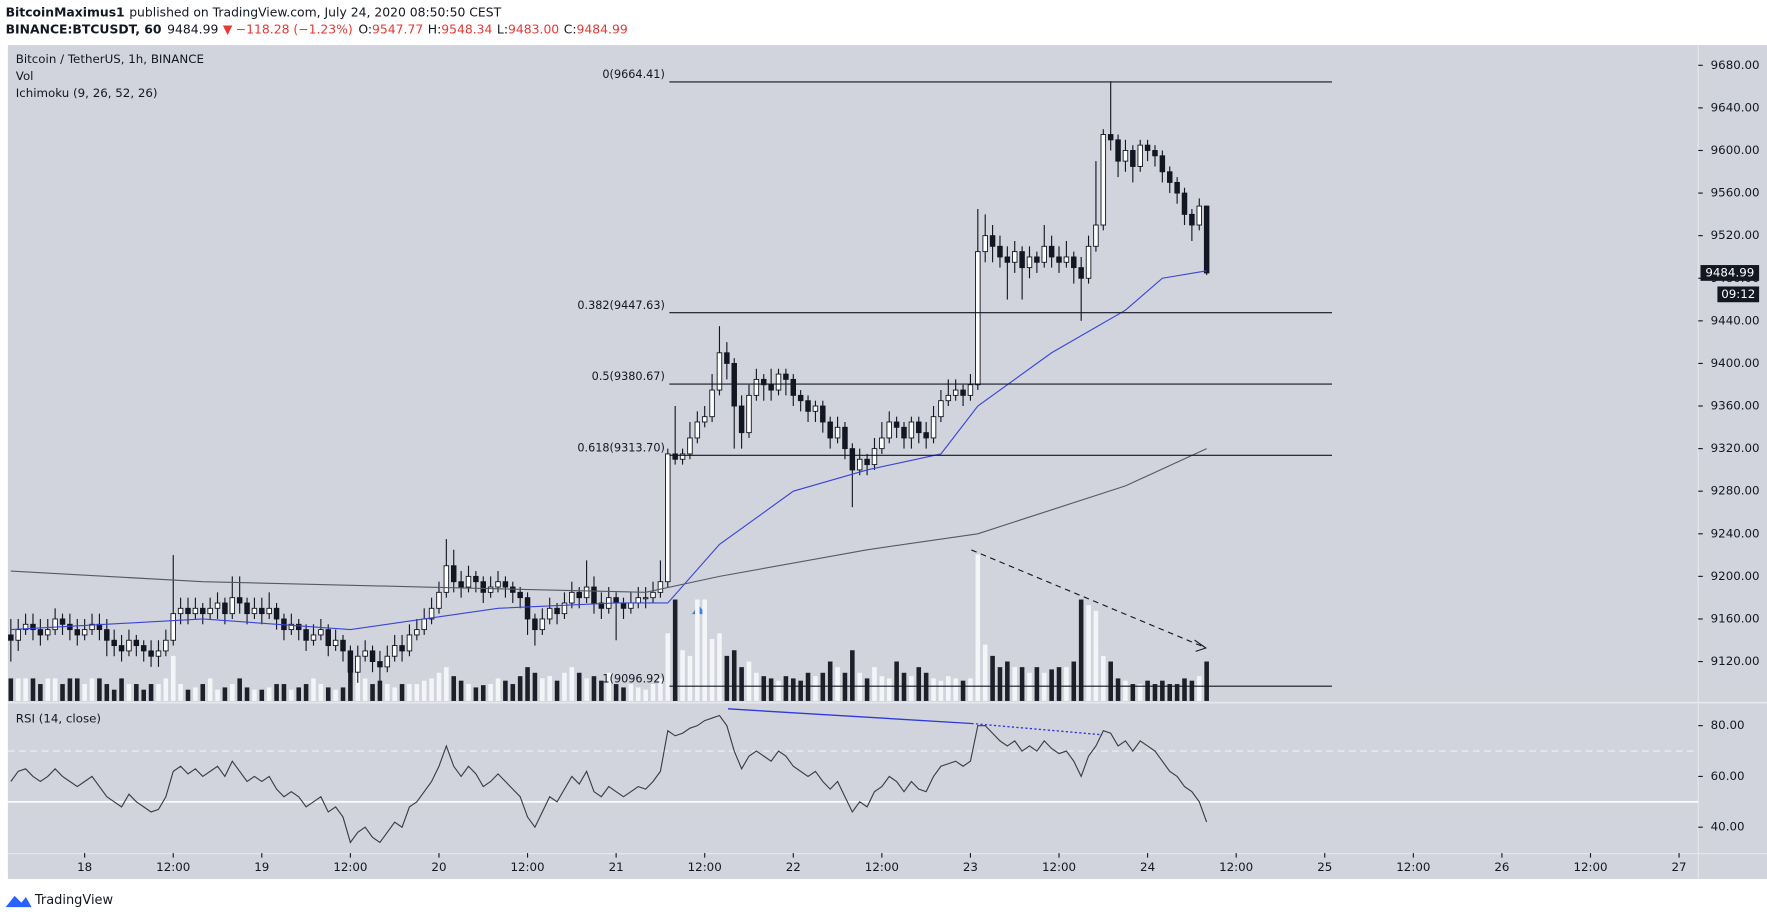 This screenshot has height=918, width=1767. I want to click on rsi-divergence, so click(915, 722).